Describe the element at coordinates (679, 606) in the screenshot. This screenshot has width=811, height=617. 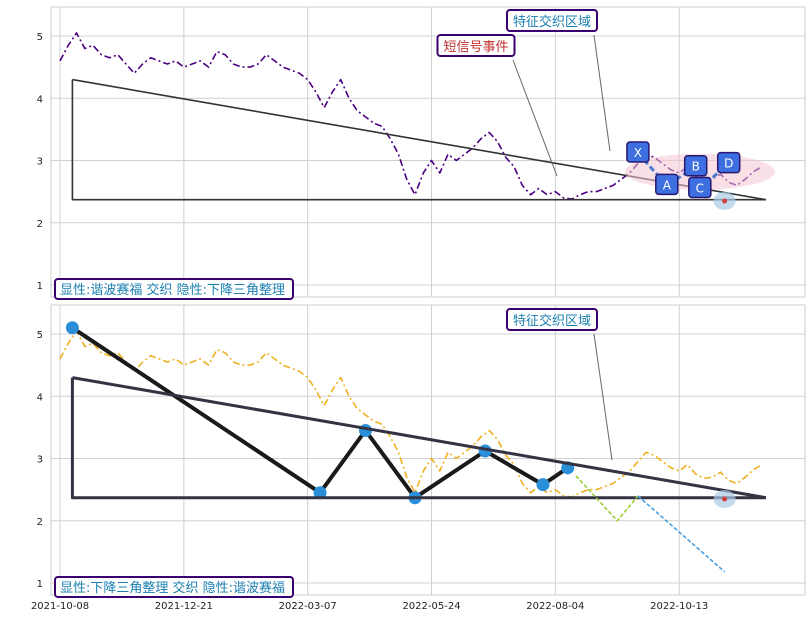
I see `x-tick-label: 2022-10-13` at that location.